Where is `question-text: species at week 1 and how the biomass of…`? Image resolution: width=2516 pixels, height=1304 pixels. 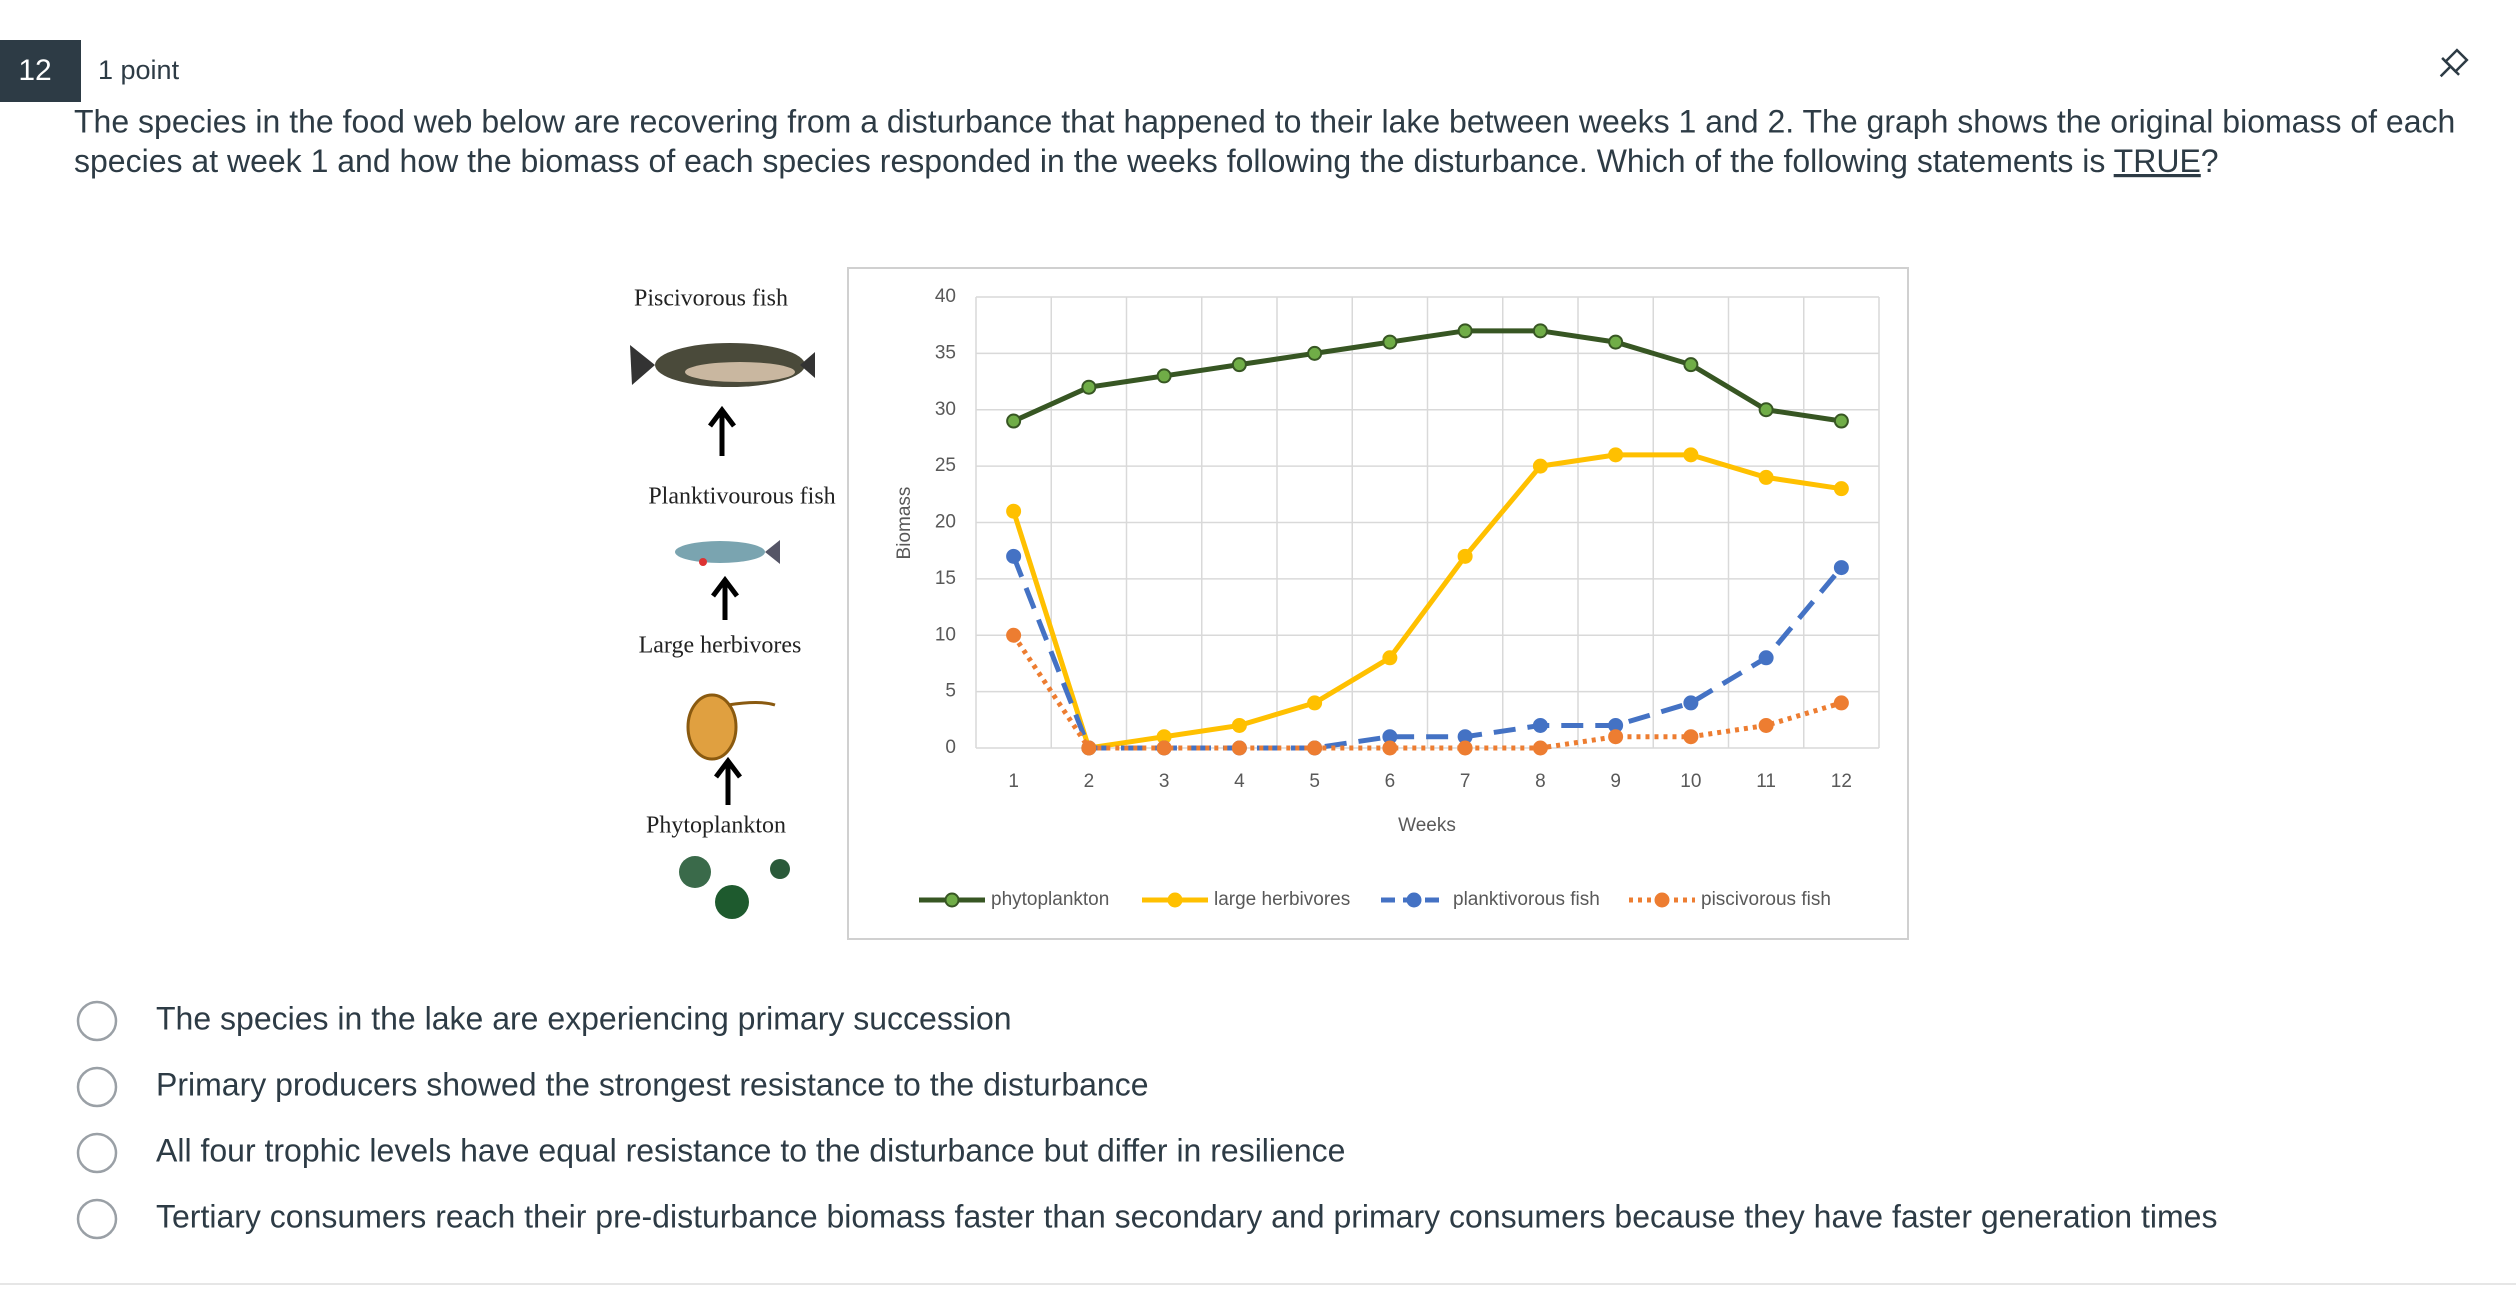
question-text: species at week 1 and how the biomass of… is located at coordinates (1094, 161).